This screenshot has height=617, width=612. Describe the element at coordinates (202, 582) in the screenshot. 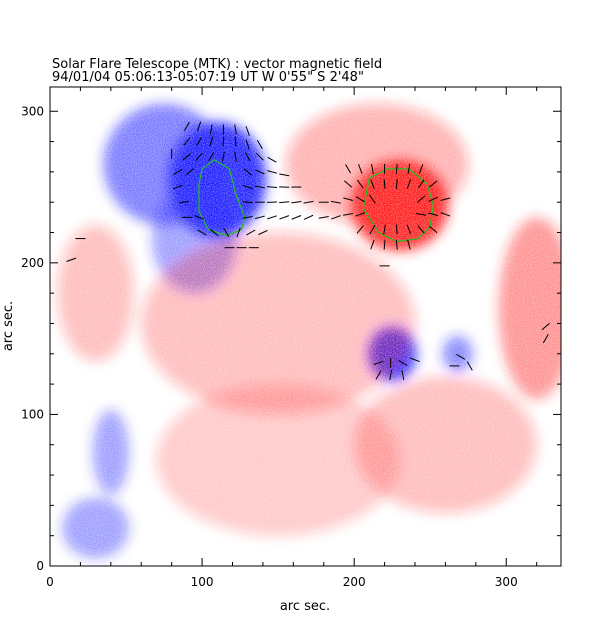

I see `x-tick-label: 100` at that location.